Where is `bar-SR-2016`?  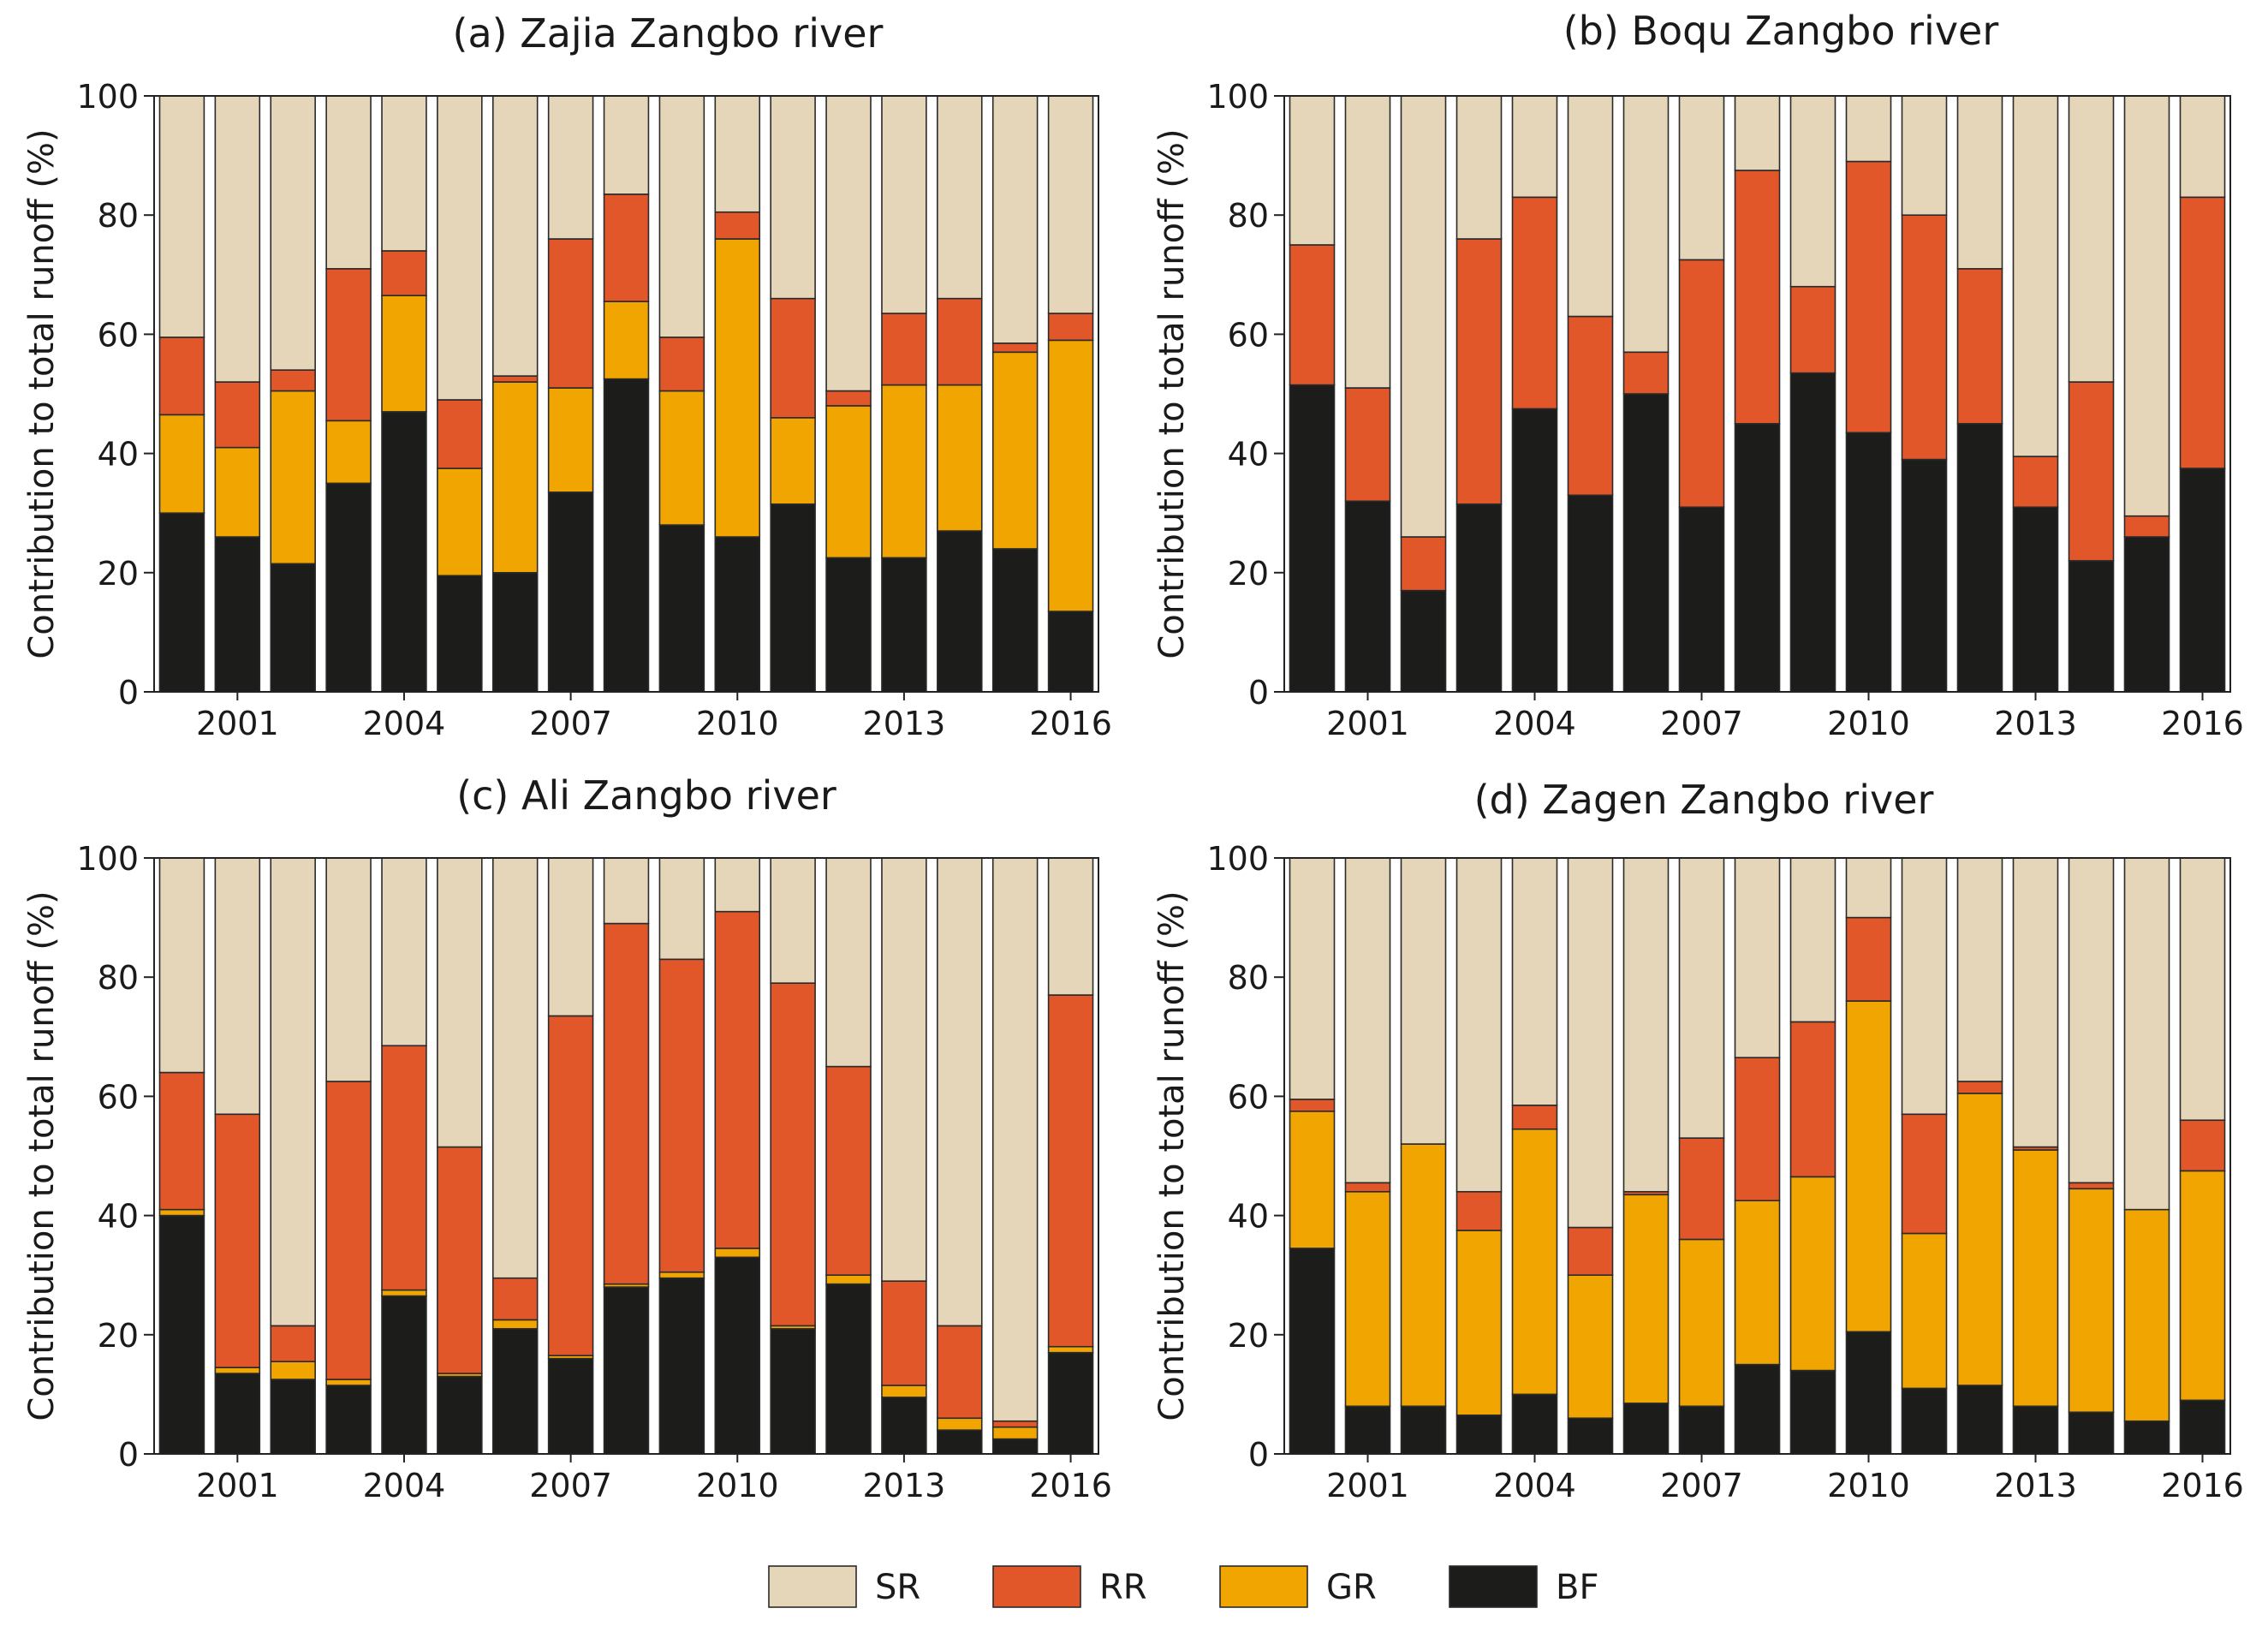 bar-SR-2016 is located at coordinates (2202, 989).